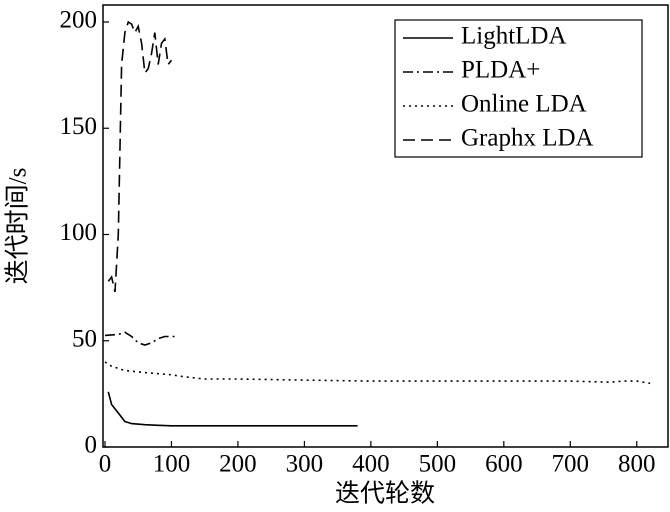  I want to click on x-tick-label: 600, so click(504, 464).